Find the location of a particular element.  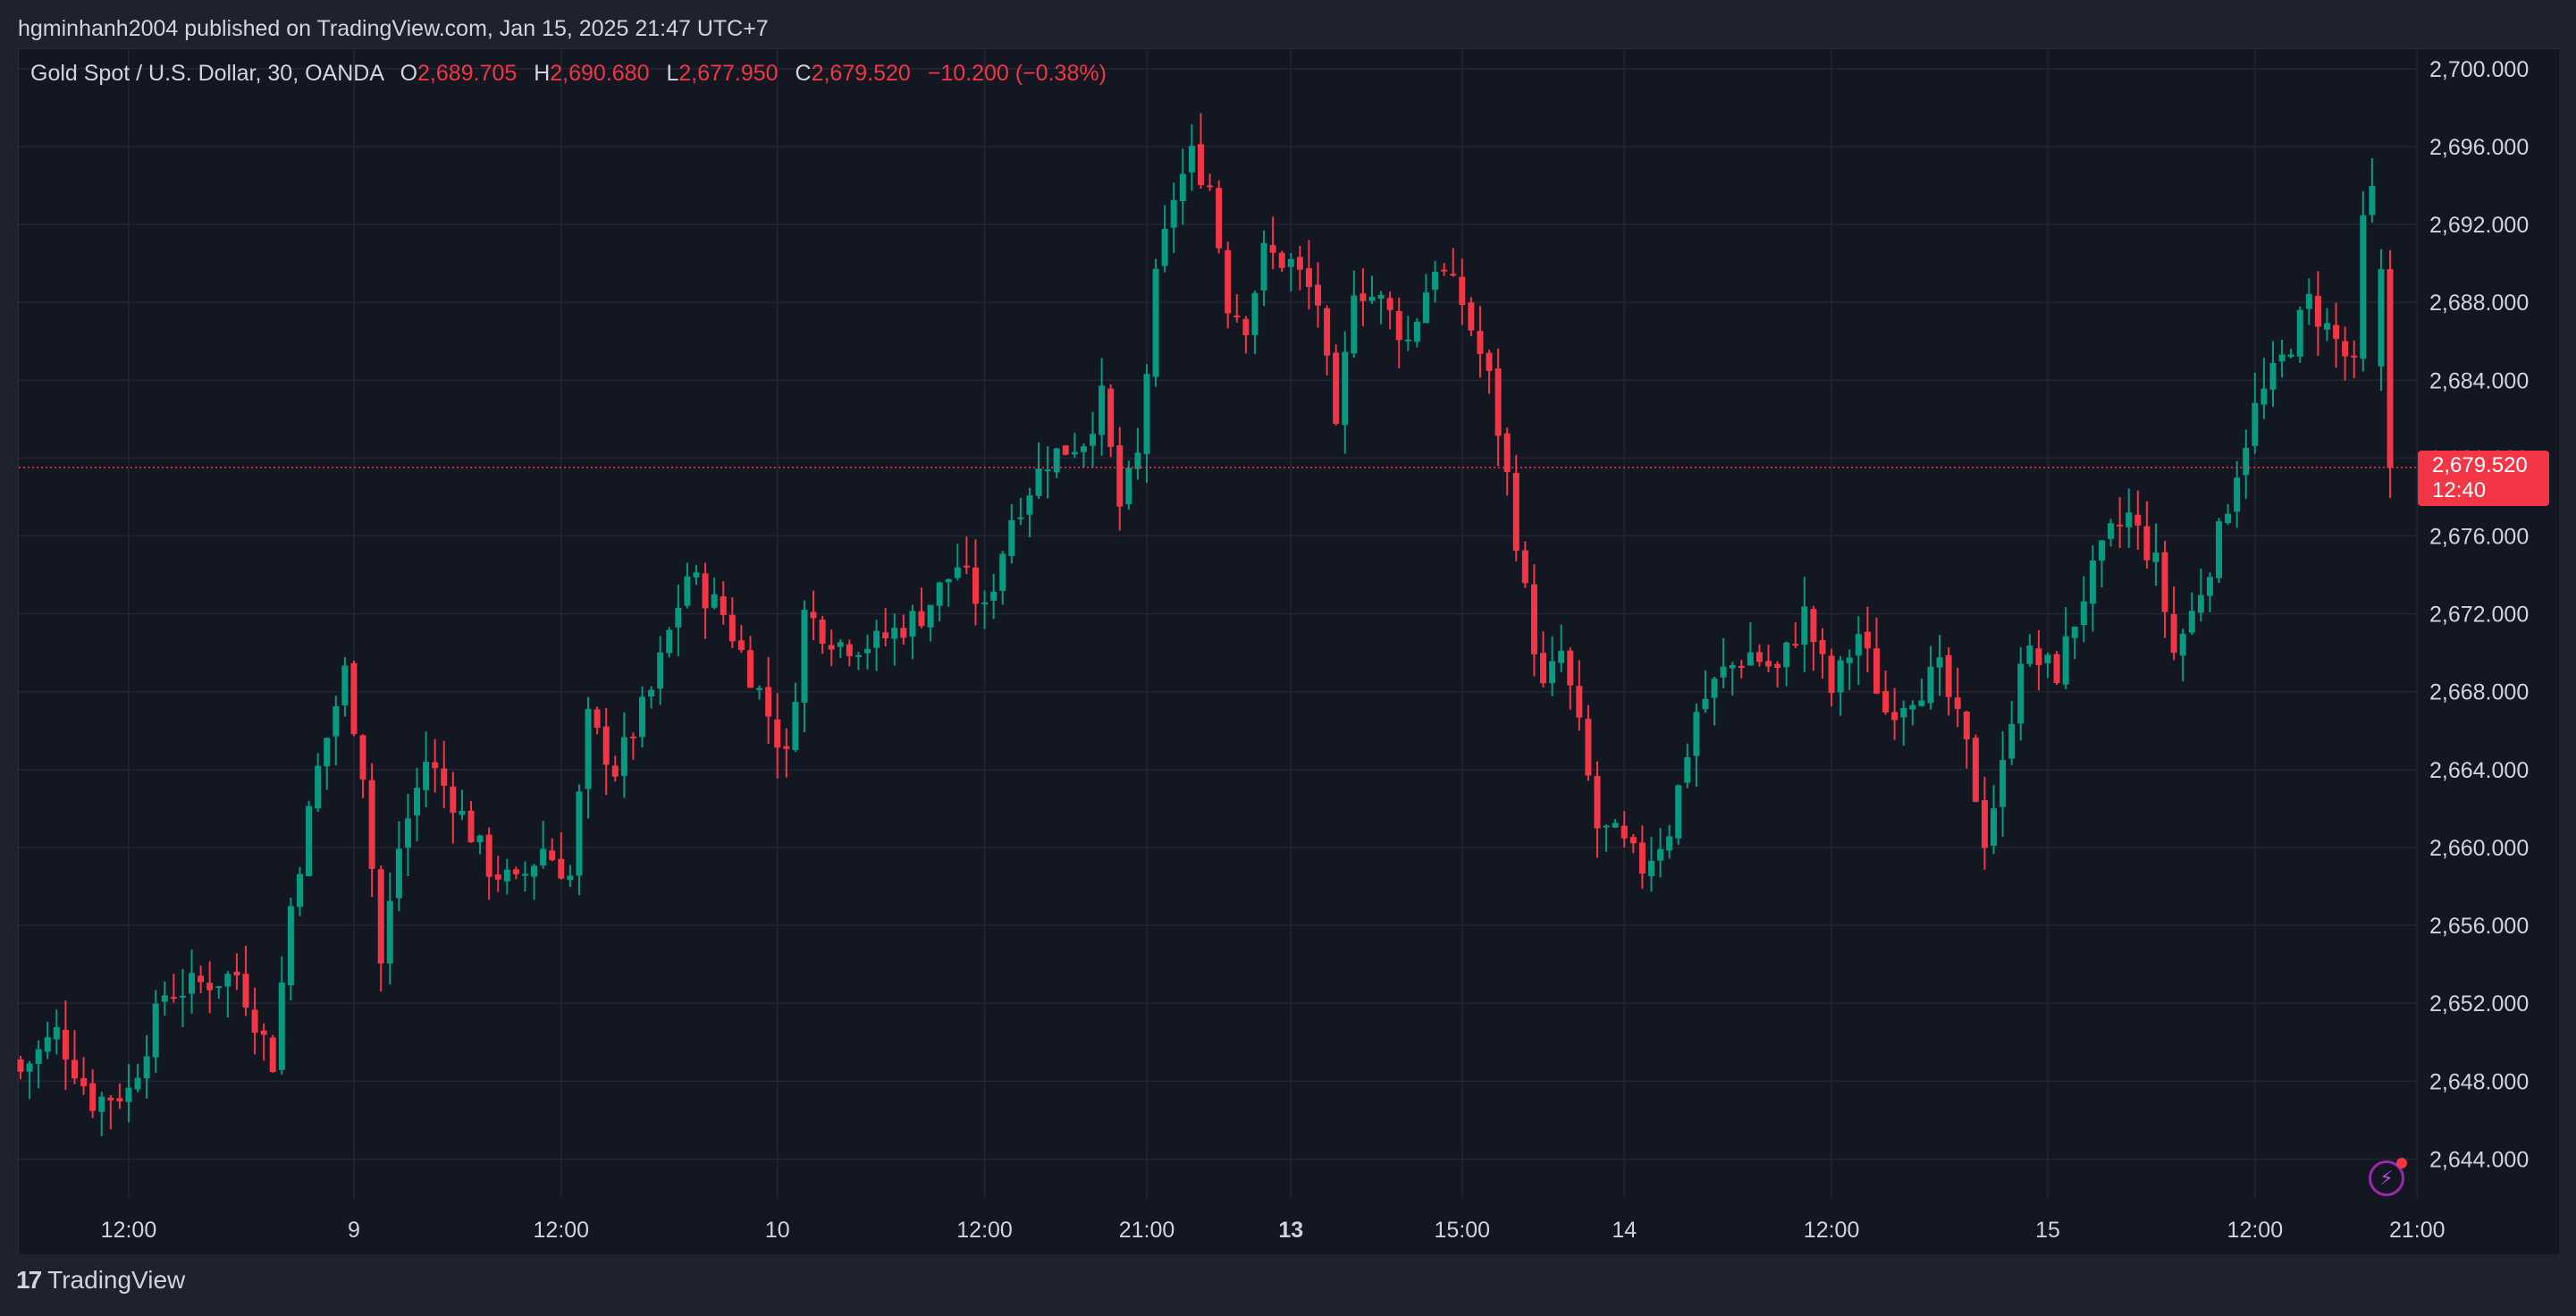

tradingview-brand: 17 TradingView is located at coordinates (101, 1280).